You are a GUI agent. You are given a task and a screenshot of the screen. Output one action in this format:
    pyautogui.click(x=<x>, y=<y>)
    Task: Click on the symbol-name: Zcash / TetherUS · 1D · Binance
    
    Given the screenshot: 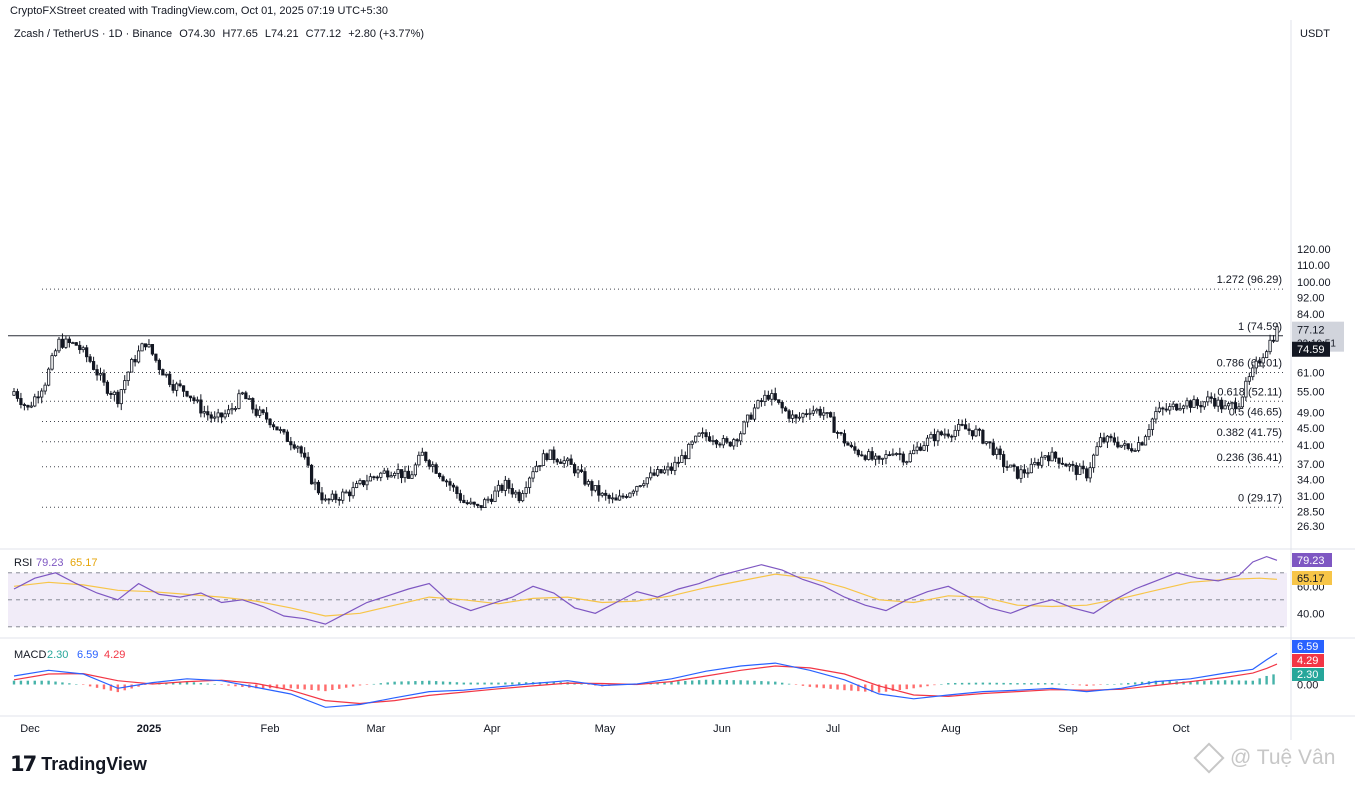 What is the action you would take?
    pyautogui.click(x=93, y=34)
    